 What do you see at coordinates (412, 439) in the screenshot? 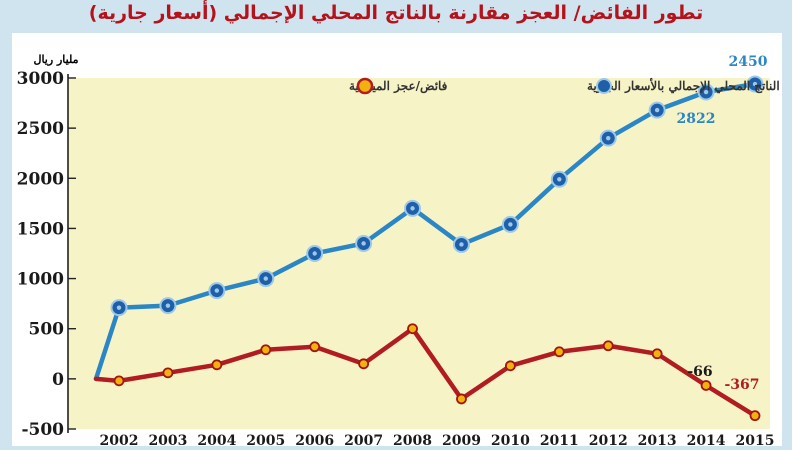
I see `x-tick-label: 2008` at bounding box center [412, 439].